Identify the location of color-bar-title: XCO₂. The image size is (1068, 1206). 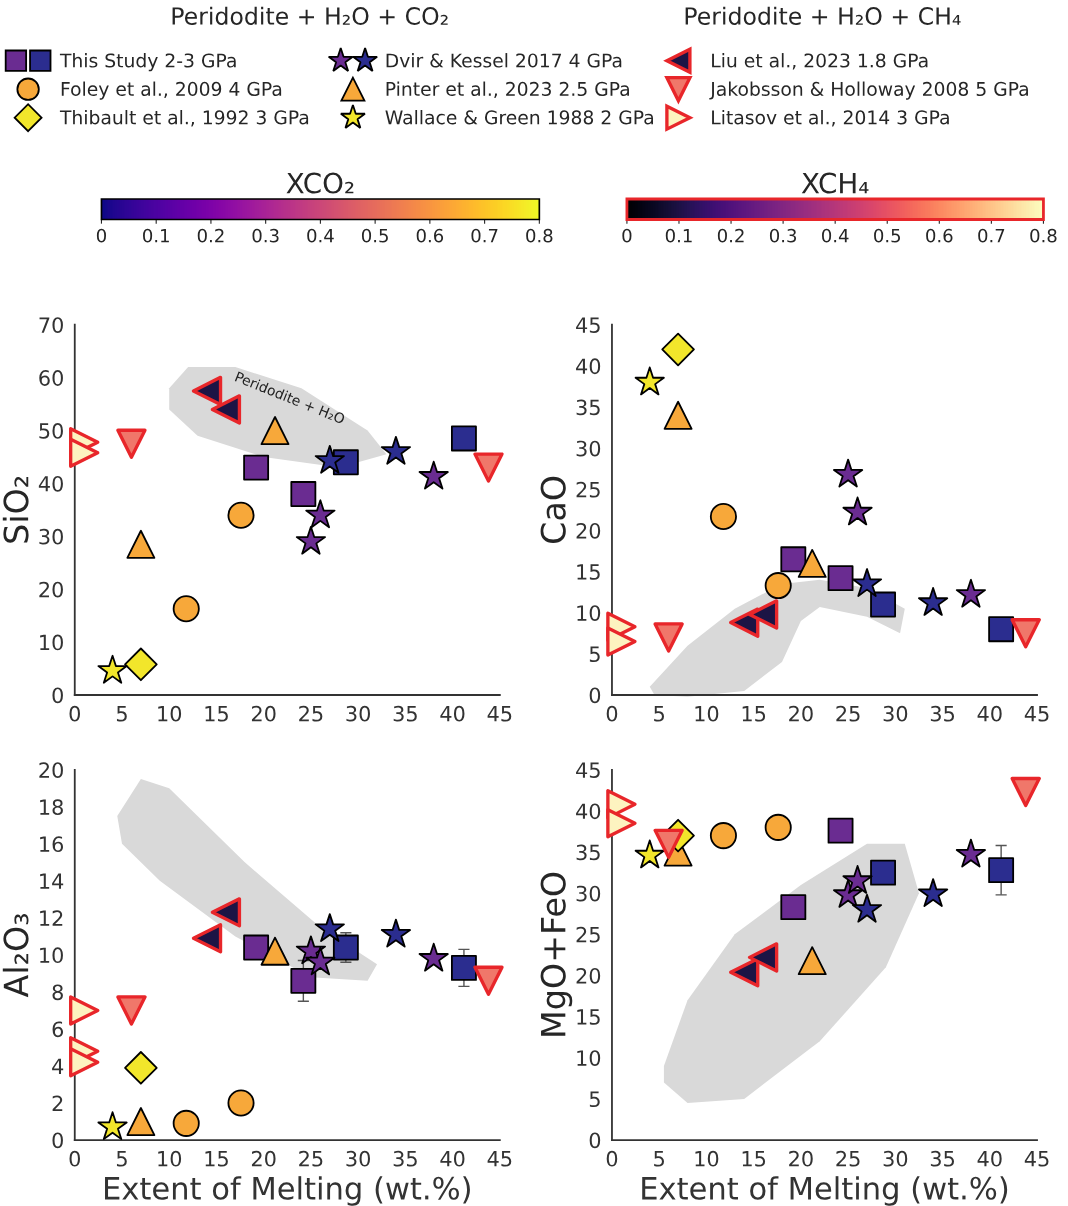
(320, 183).